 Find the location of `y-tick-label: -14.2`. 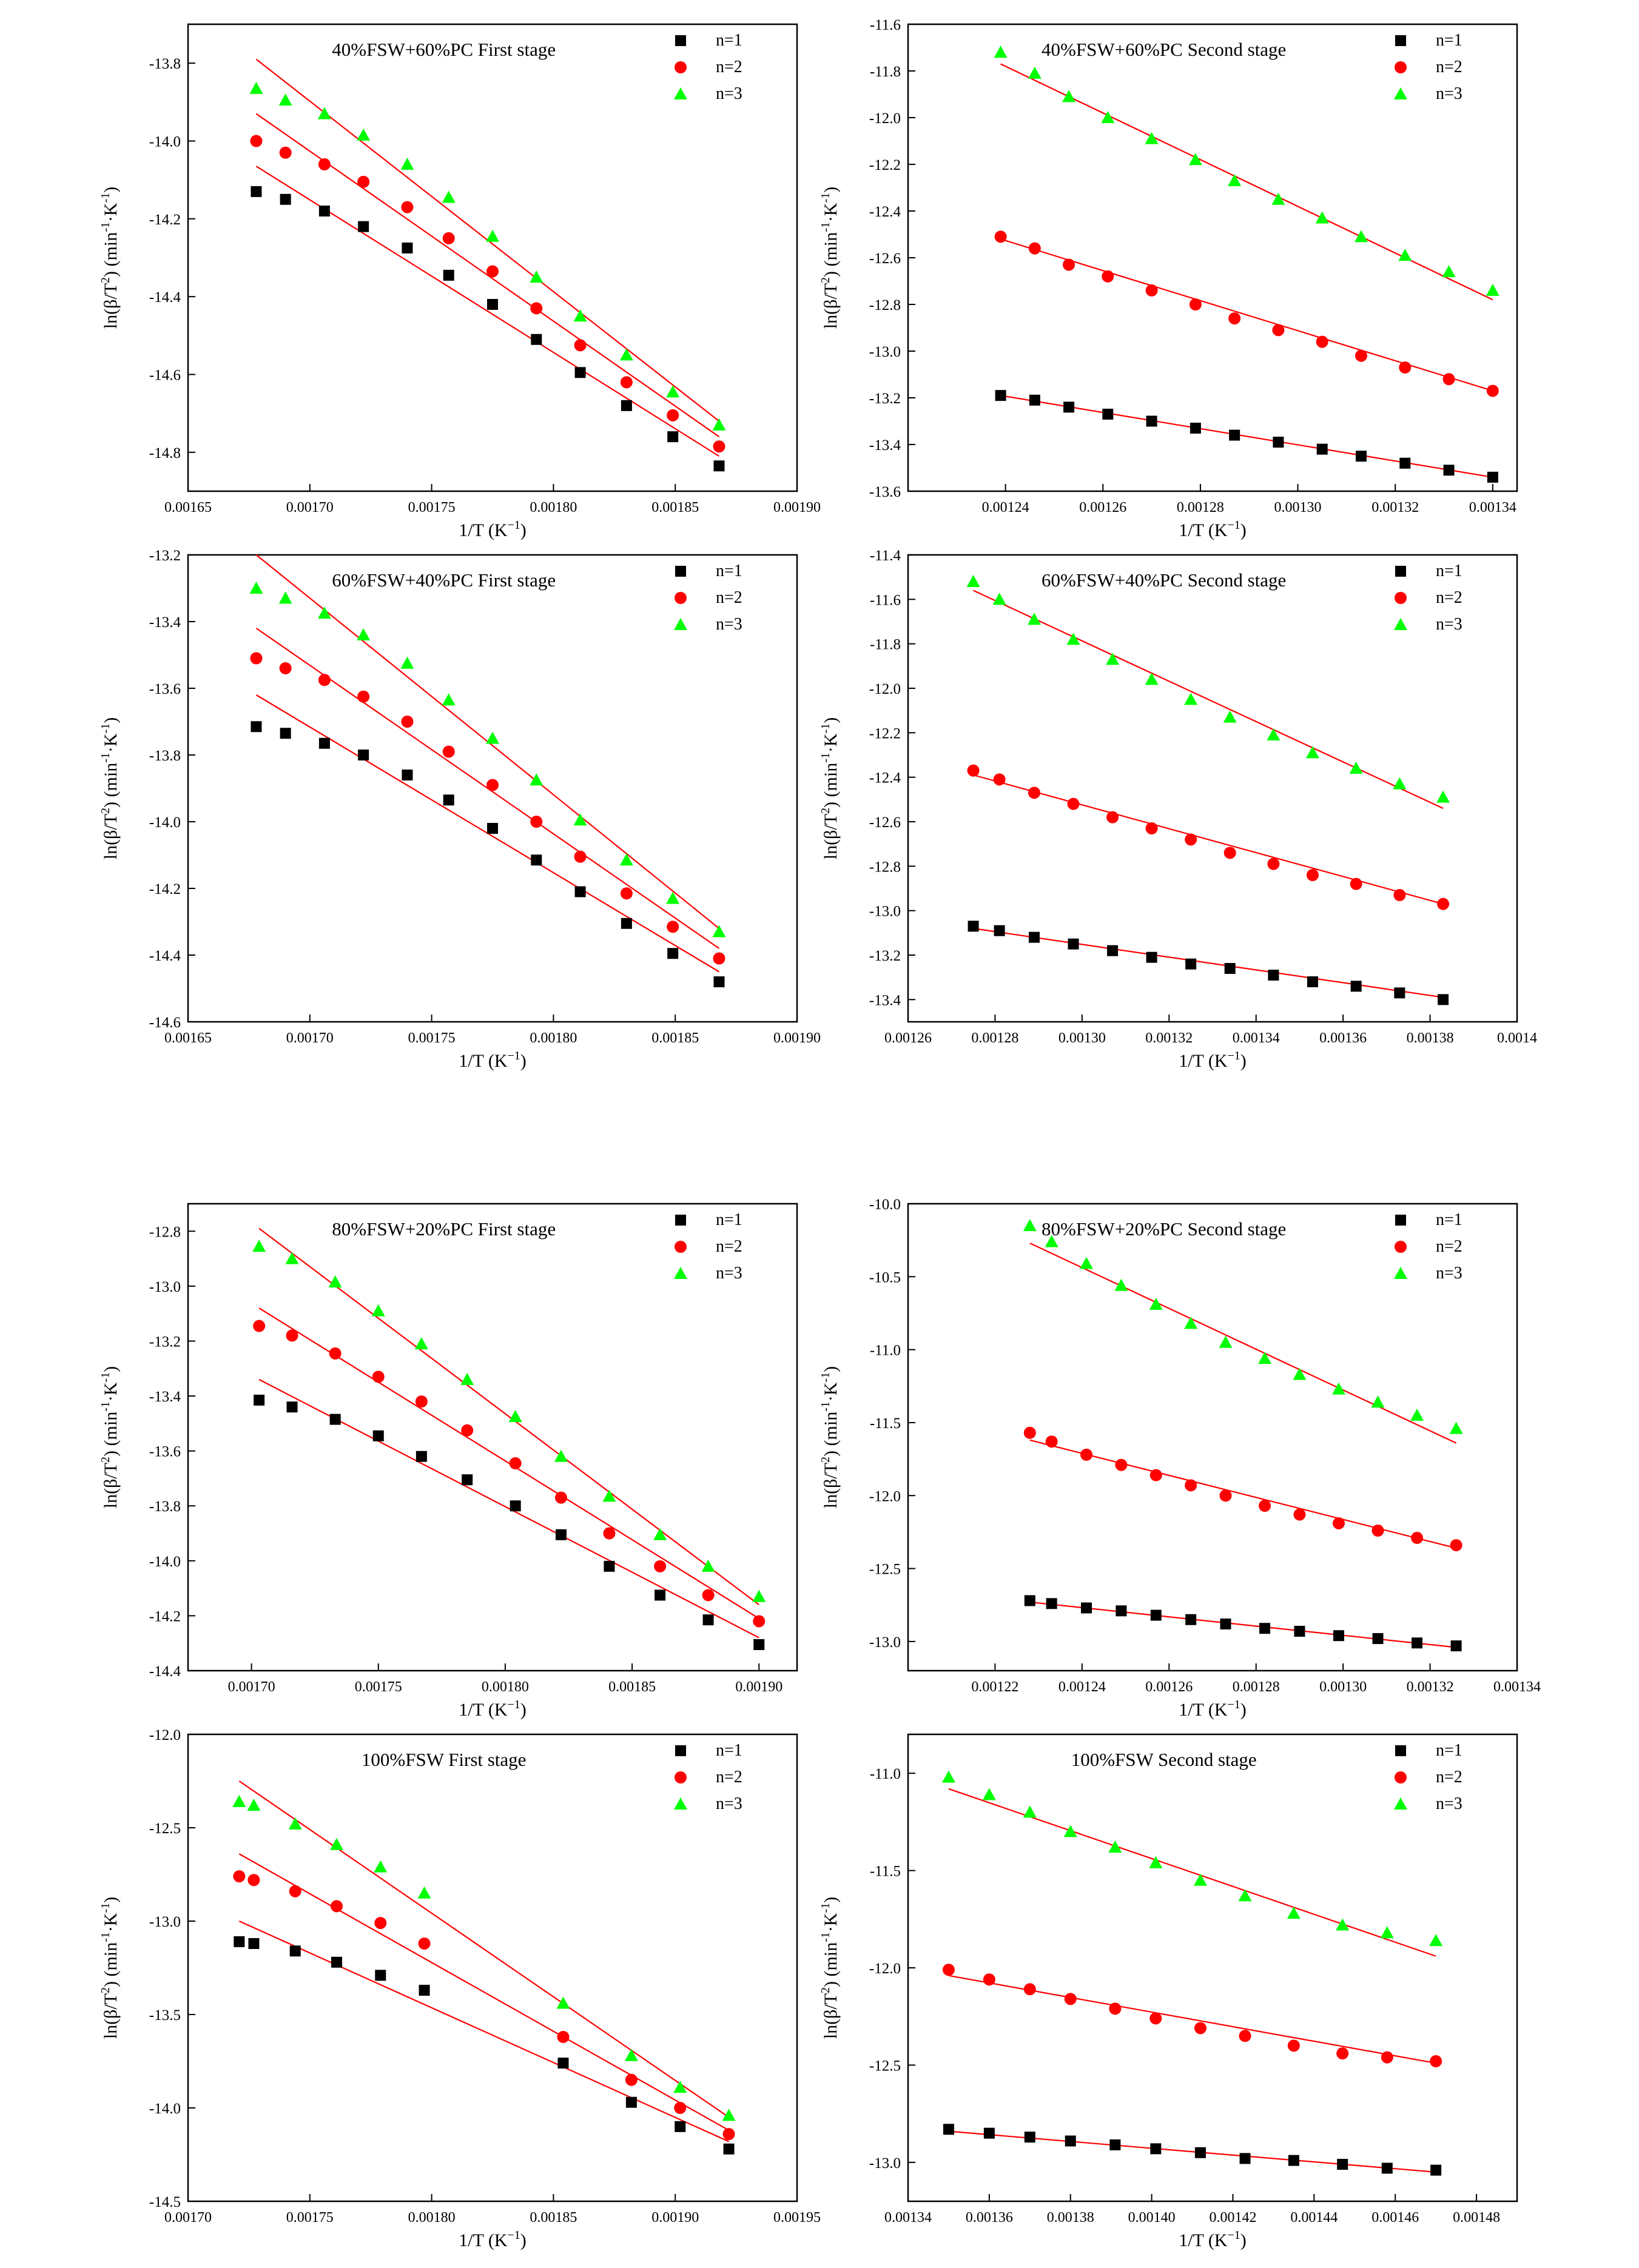

y-tick-label: -14.2 is located at coordinates (165, 220).